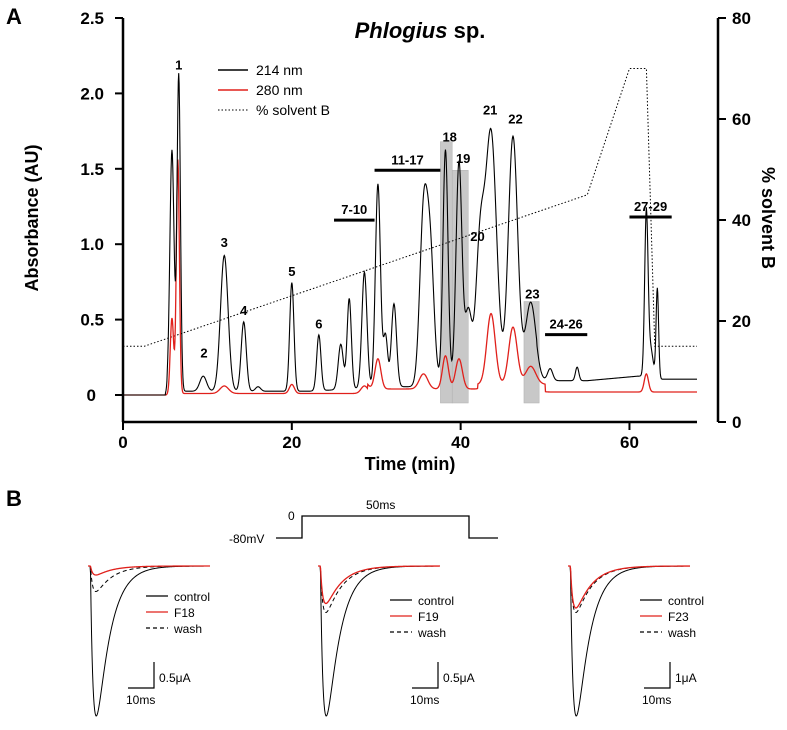 This screenshot has height=730, width=787. What do you see at coordinates (566, 324) in the screenshot?
I see `range-label: 24-26` at bounding box center [566, 324].